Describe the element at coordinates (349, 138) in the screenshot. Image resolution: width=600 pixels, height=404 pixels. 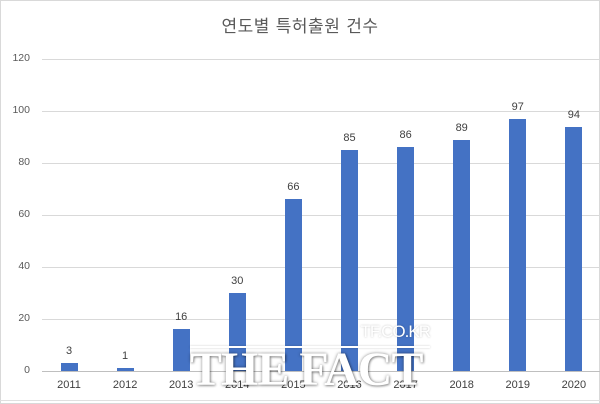
I see `data-label: 85` at that location.